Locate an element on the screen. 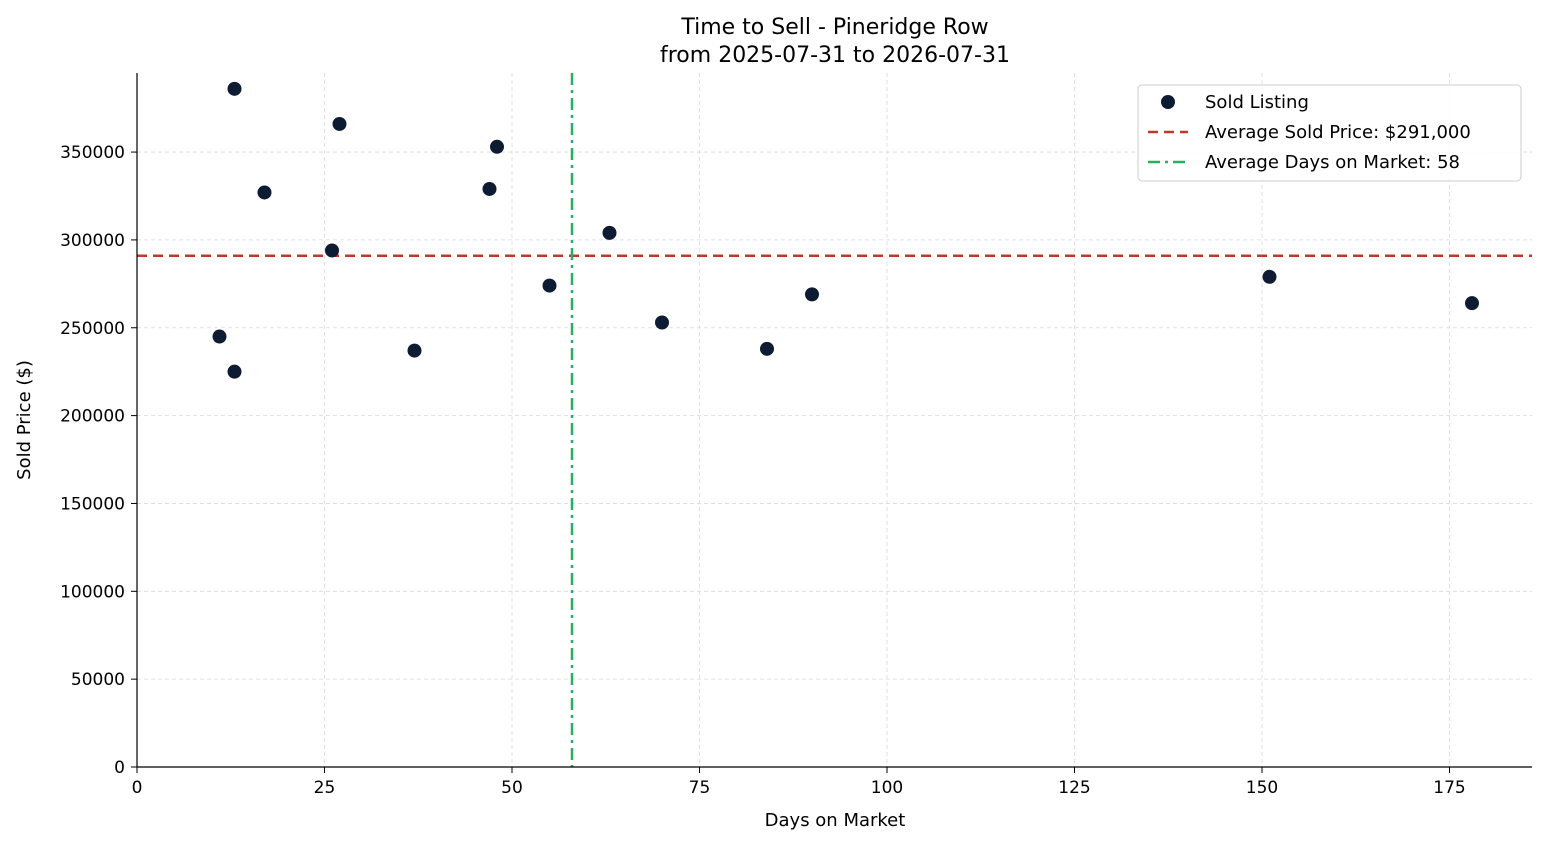  x-tick-label: 50 is located at coordinates (512, 788).